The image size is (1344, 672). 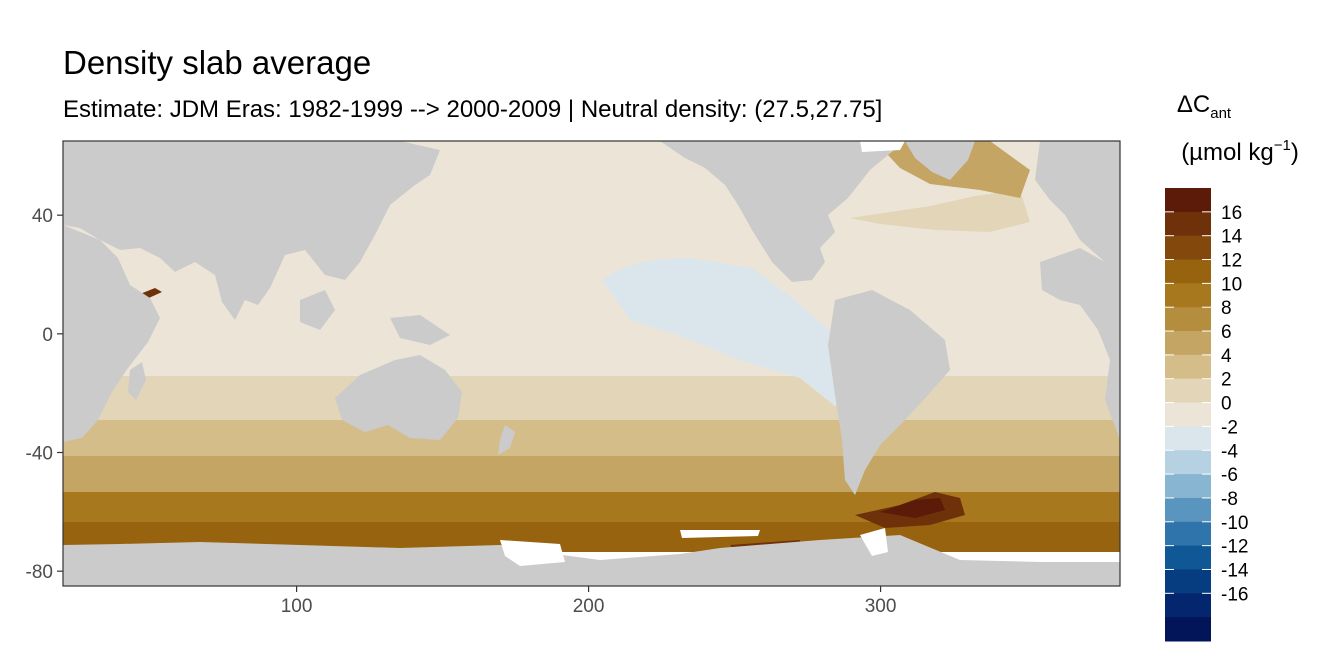 I want to click on x-tick-label: 300, so click(x=881, y=606).